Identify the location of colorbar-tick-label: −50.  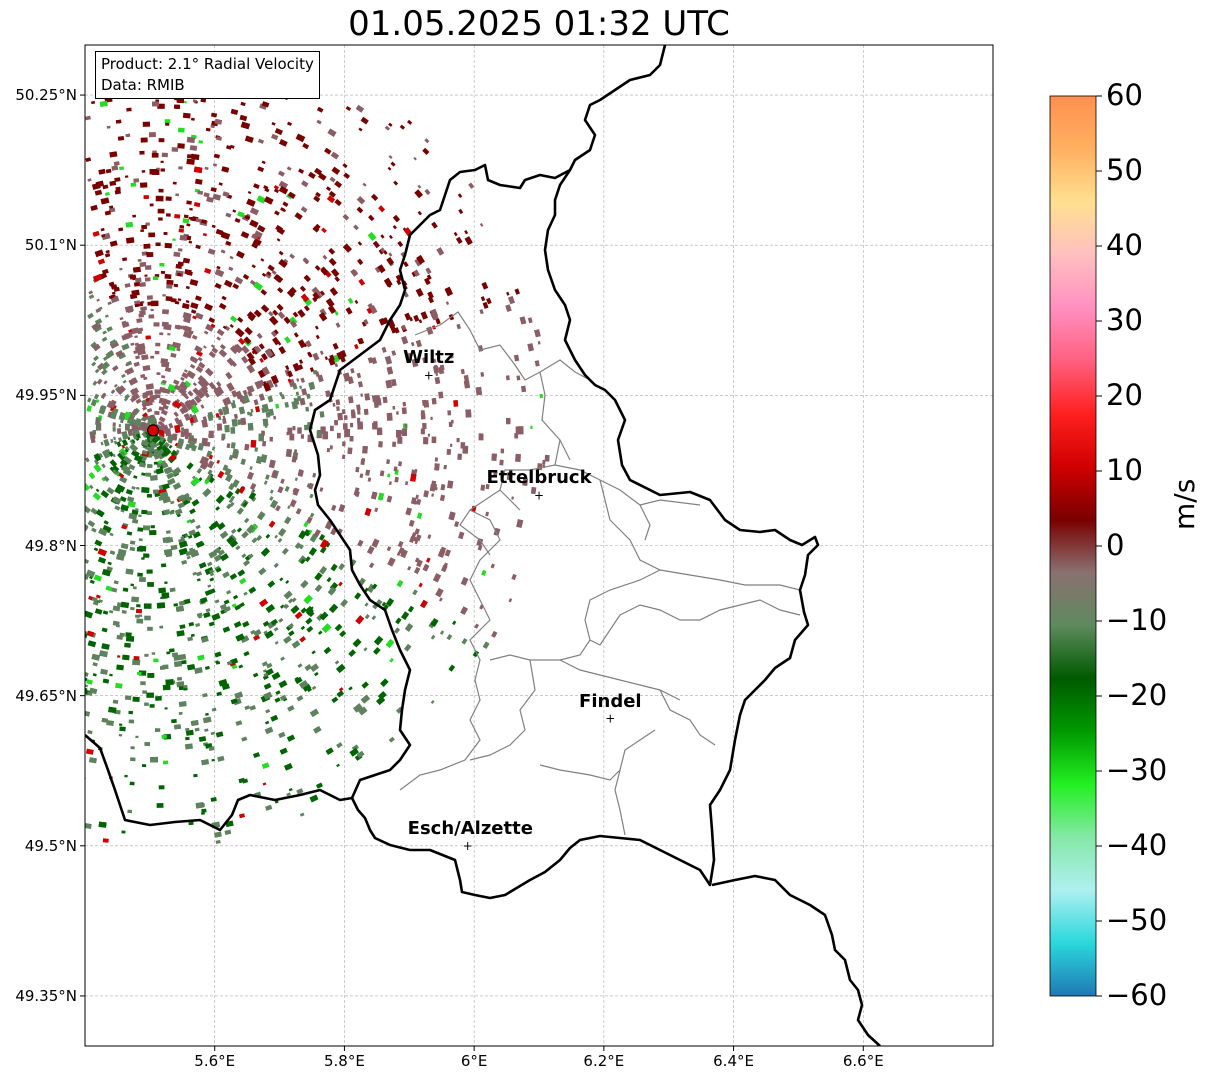
(1137, 920).